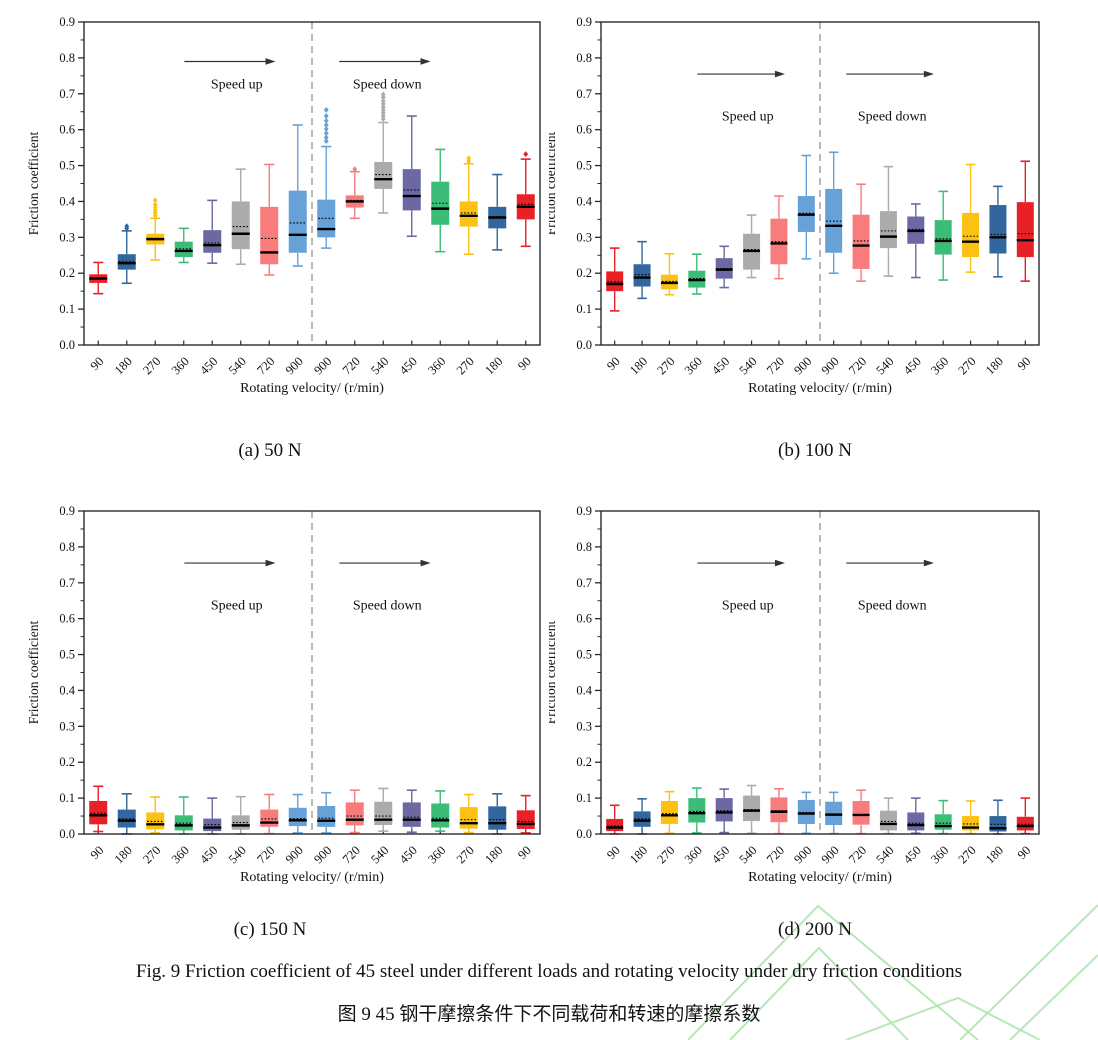  Describe the element at coordinates (67, 130) in the screenshot. I see `y-tick-label: 0.6` at that location.